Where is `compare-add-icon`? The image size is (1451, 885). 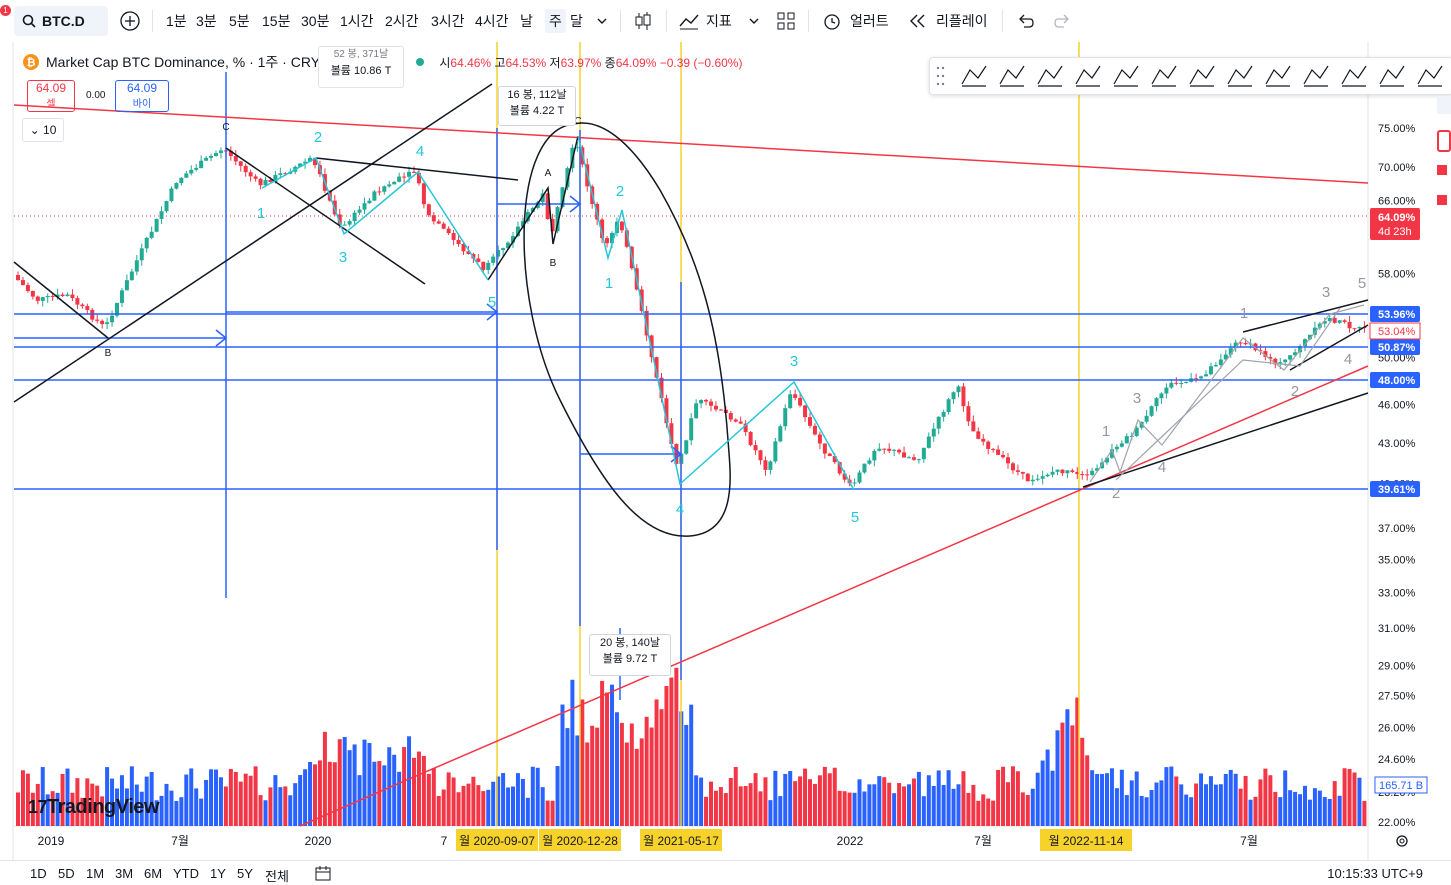 compare-add-icon is located at coordinates (130, 21).